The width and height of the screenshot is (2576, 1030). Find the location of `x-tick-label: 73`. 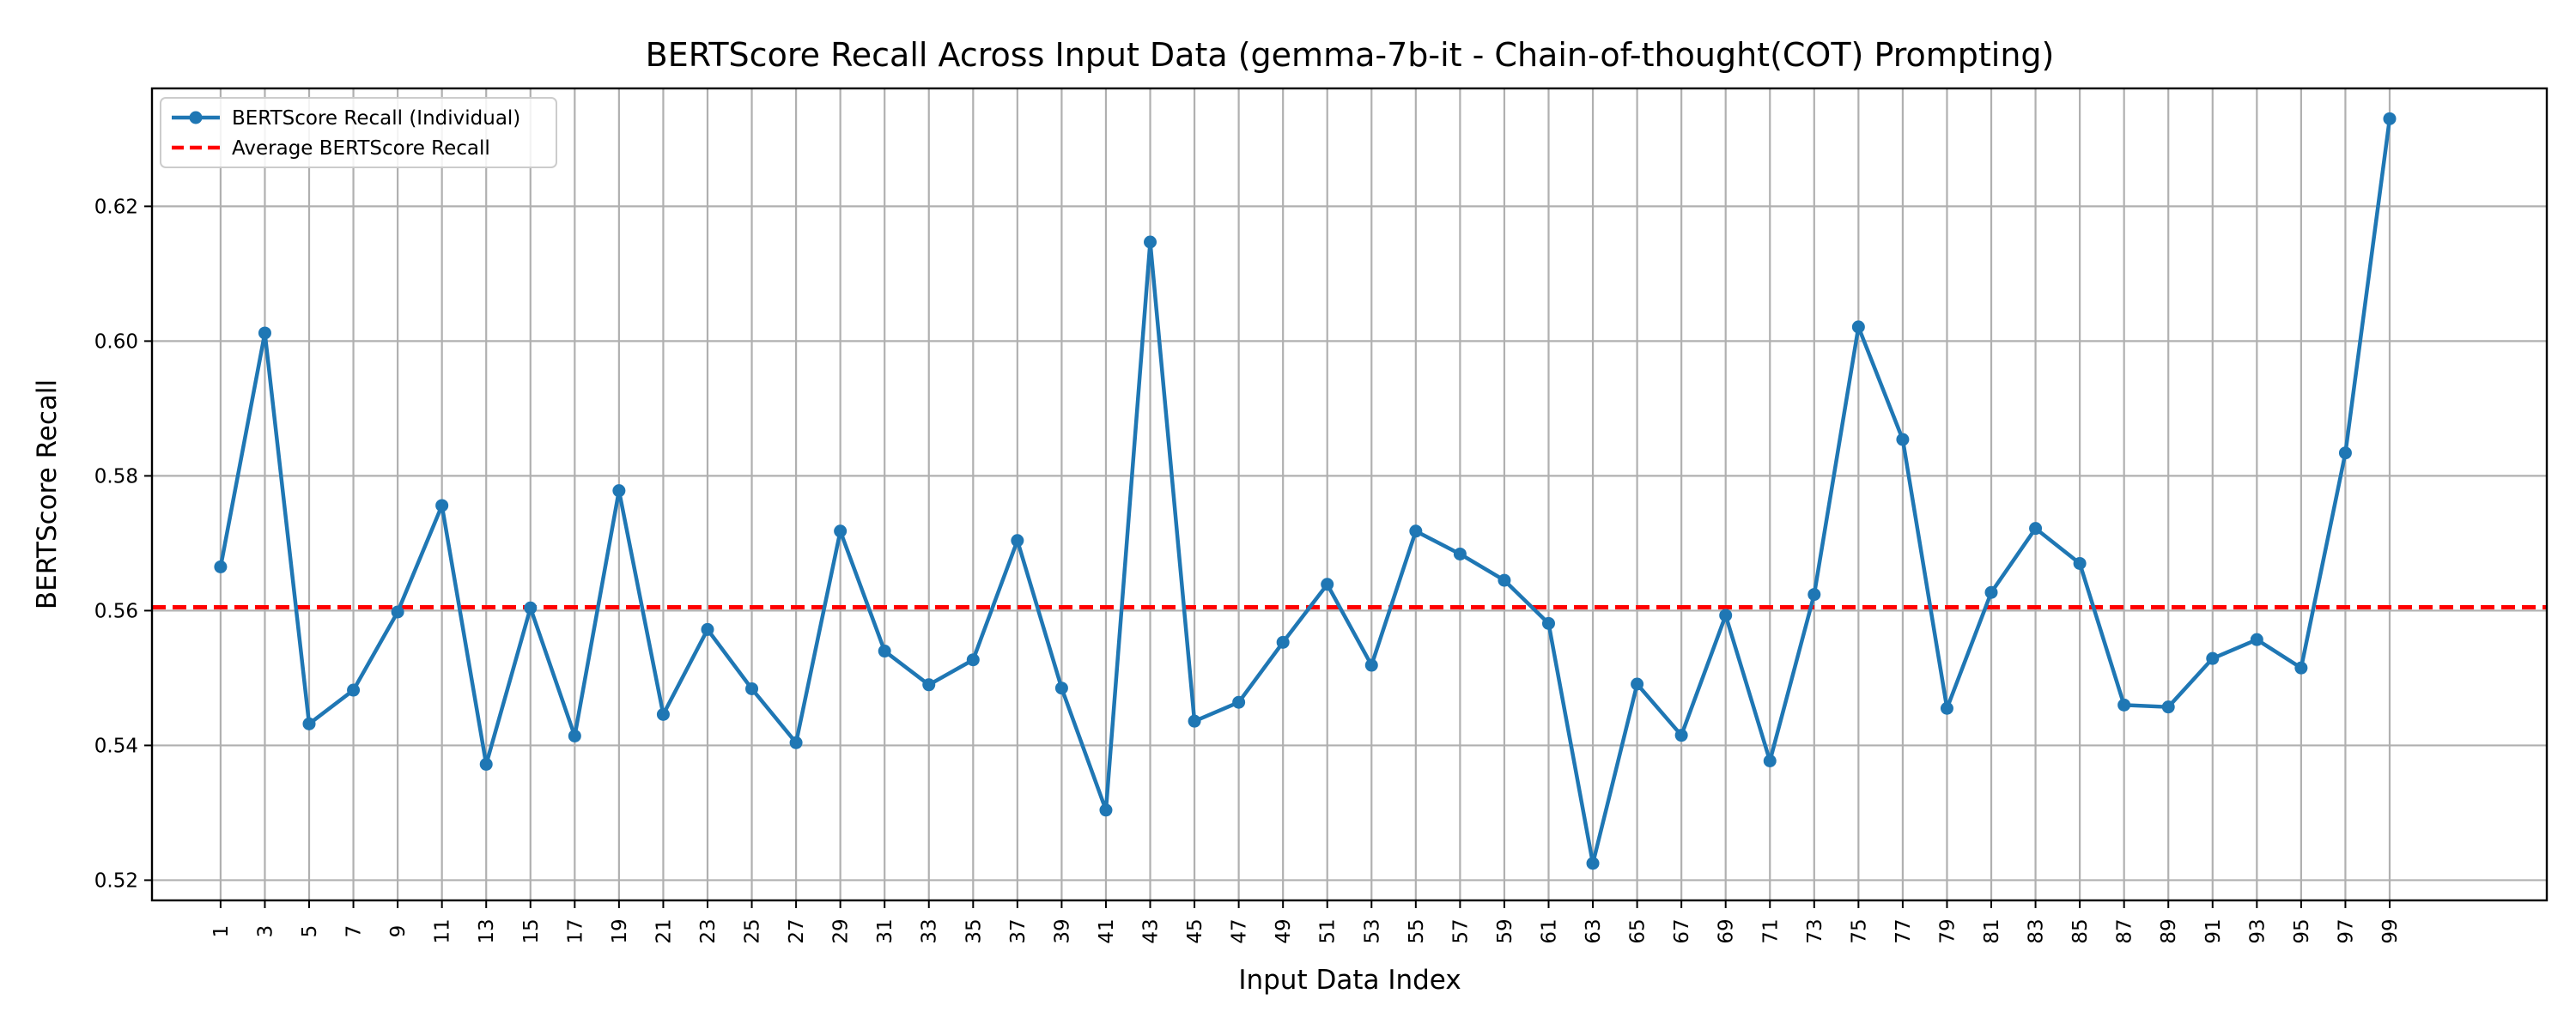

x-tick-label: 73 is located at coordinates (1815, 930).